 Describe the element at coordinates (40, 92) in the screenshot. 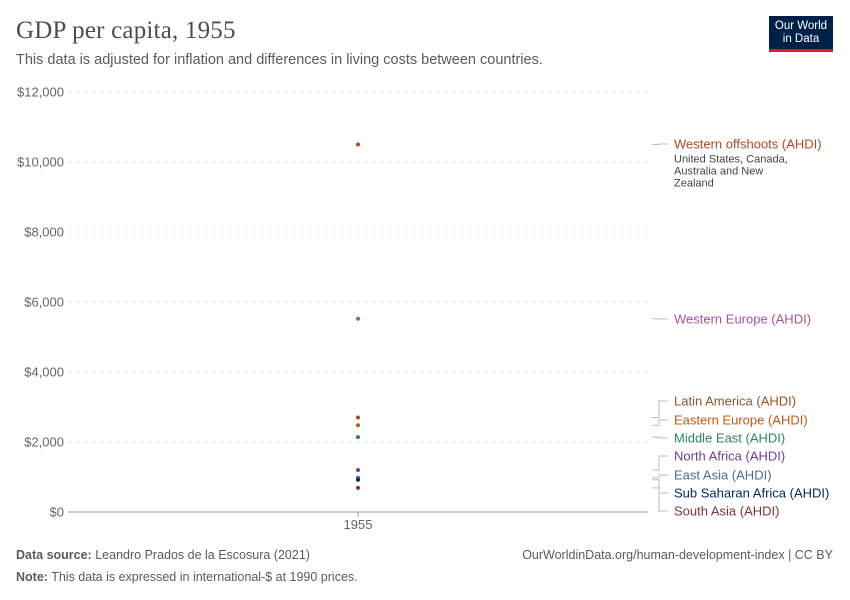

I see `y-tick-label: $12,000` at that location.